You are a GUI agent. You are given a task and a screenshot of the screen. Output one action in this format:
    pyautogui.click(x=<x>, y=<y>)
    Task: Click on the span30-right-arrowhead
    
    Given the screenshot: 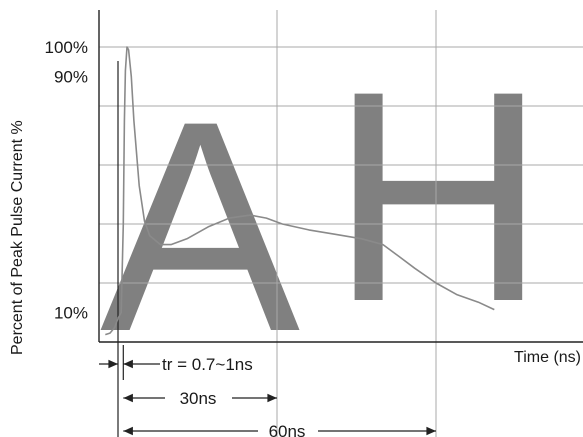 What is the action you would take?
    pyautogui.click(x=272, y=398)
    